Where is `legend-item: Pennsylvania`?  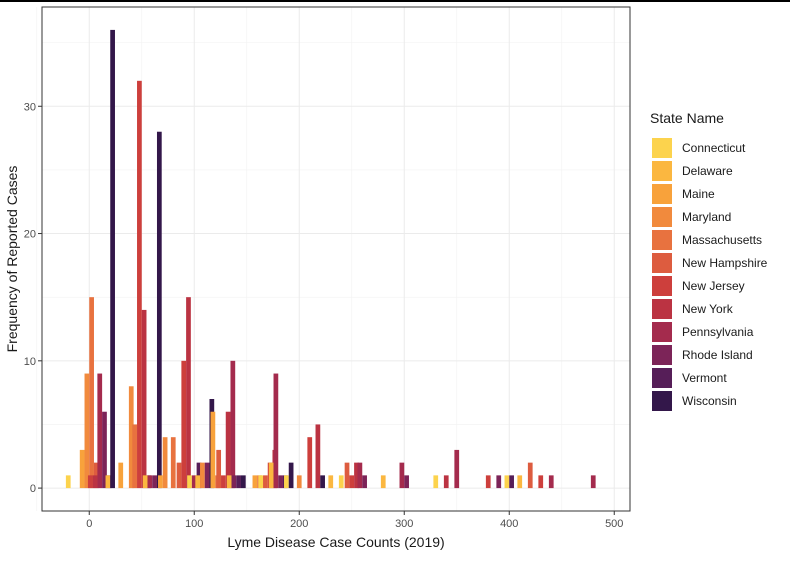 legend-item: Pennsylvania is located at coordinates (709, 331).